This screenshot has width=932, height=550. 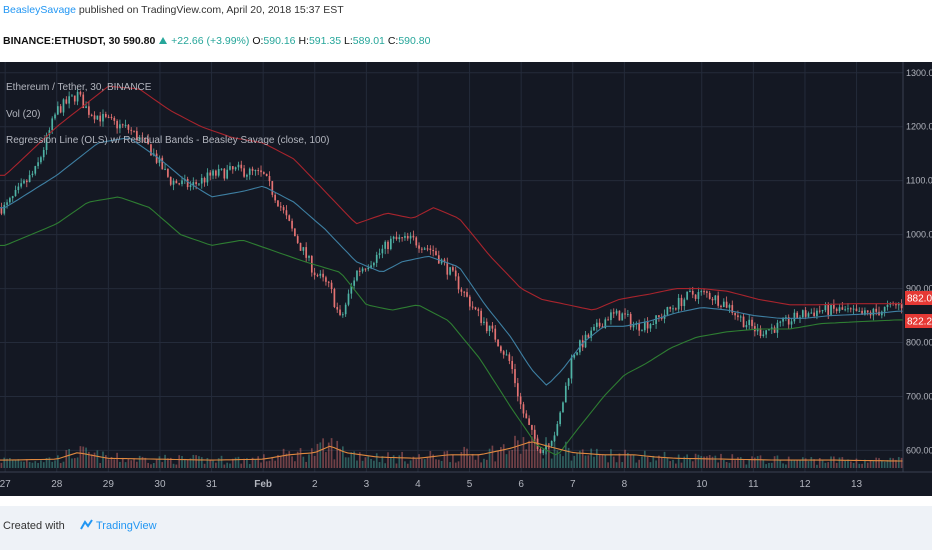 What do you see at coordinates (919, 289) in the screenshot?
I see `price-tick-label: 900.00` at bounding box center [919, 289].